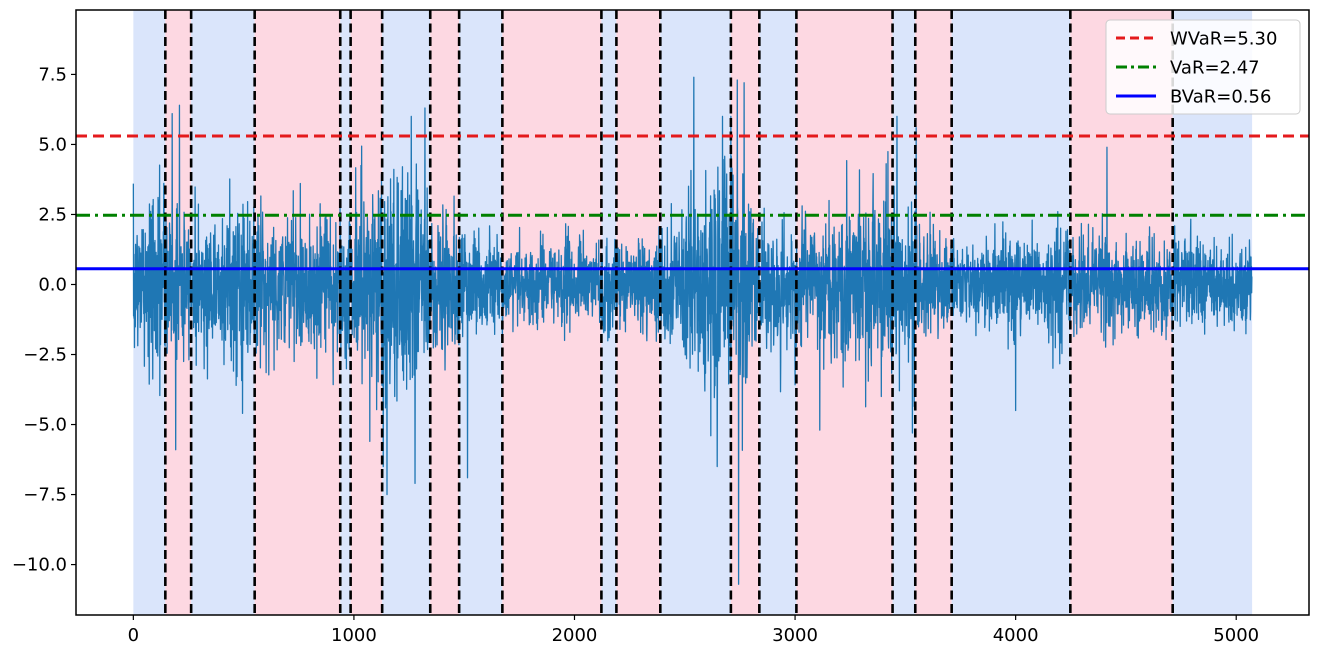  I want to click on y-tick-label: 5.0, so click(52, 144).